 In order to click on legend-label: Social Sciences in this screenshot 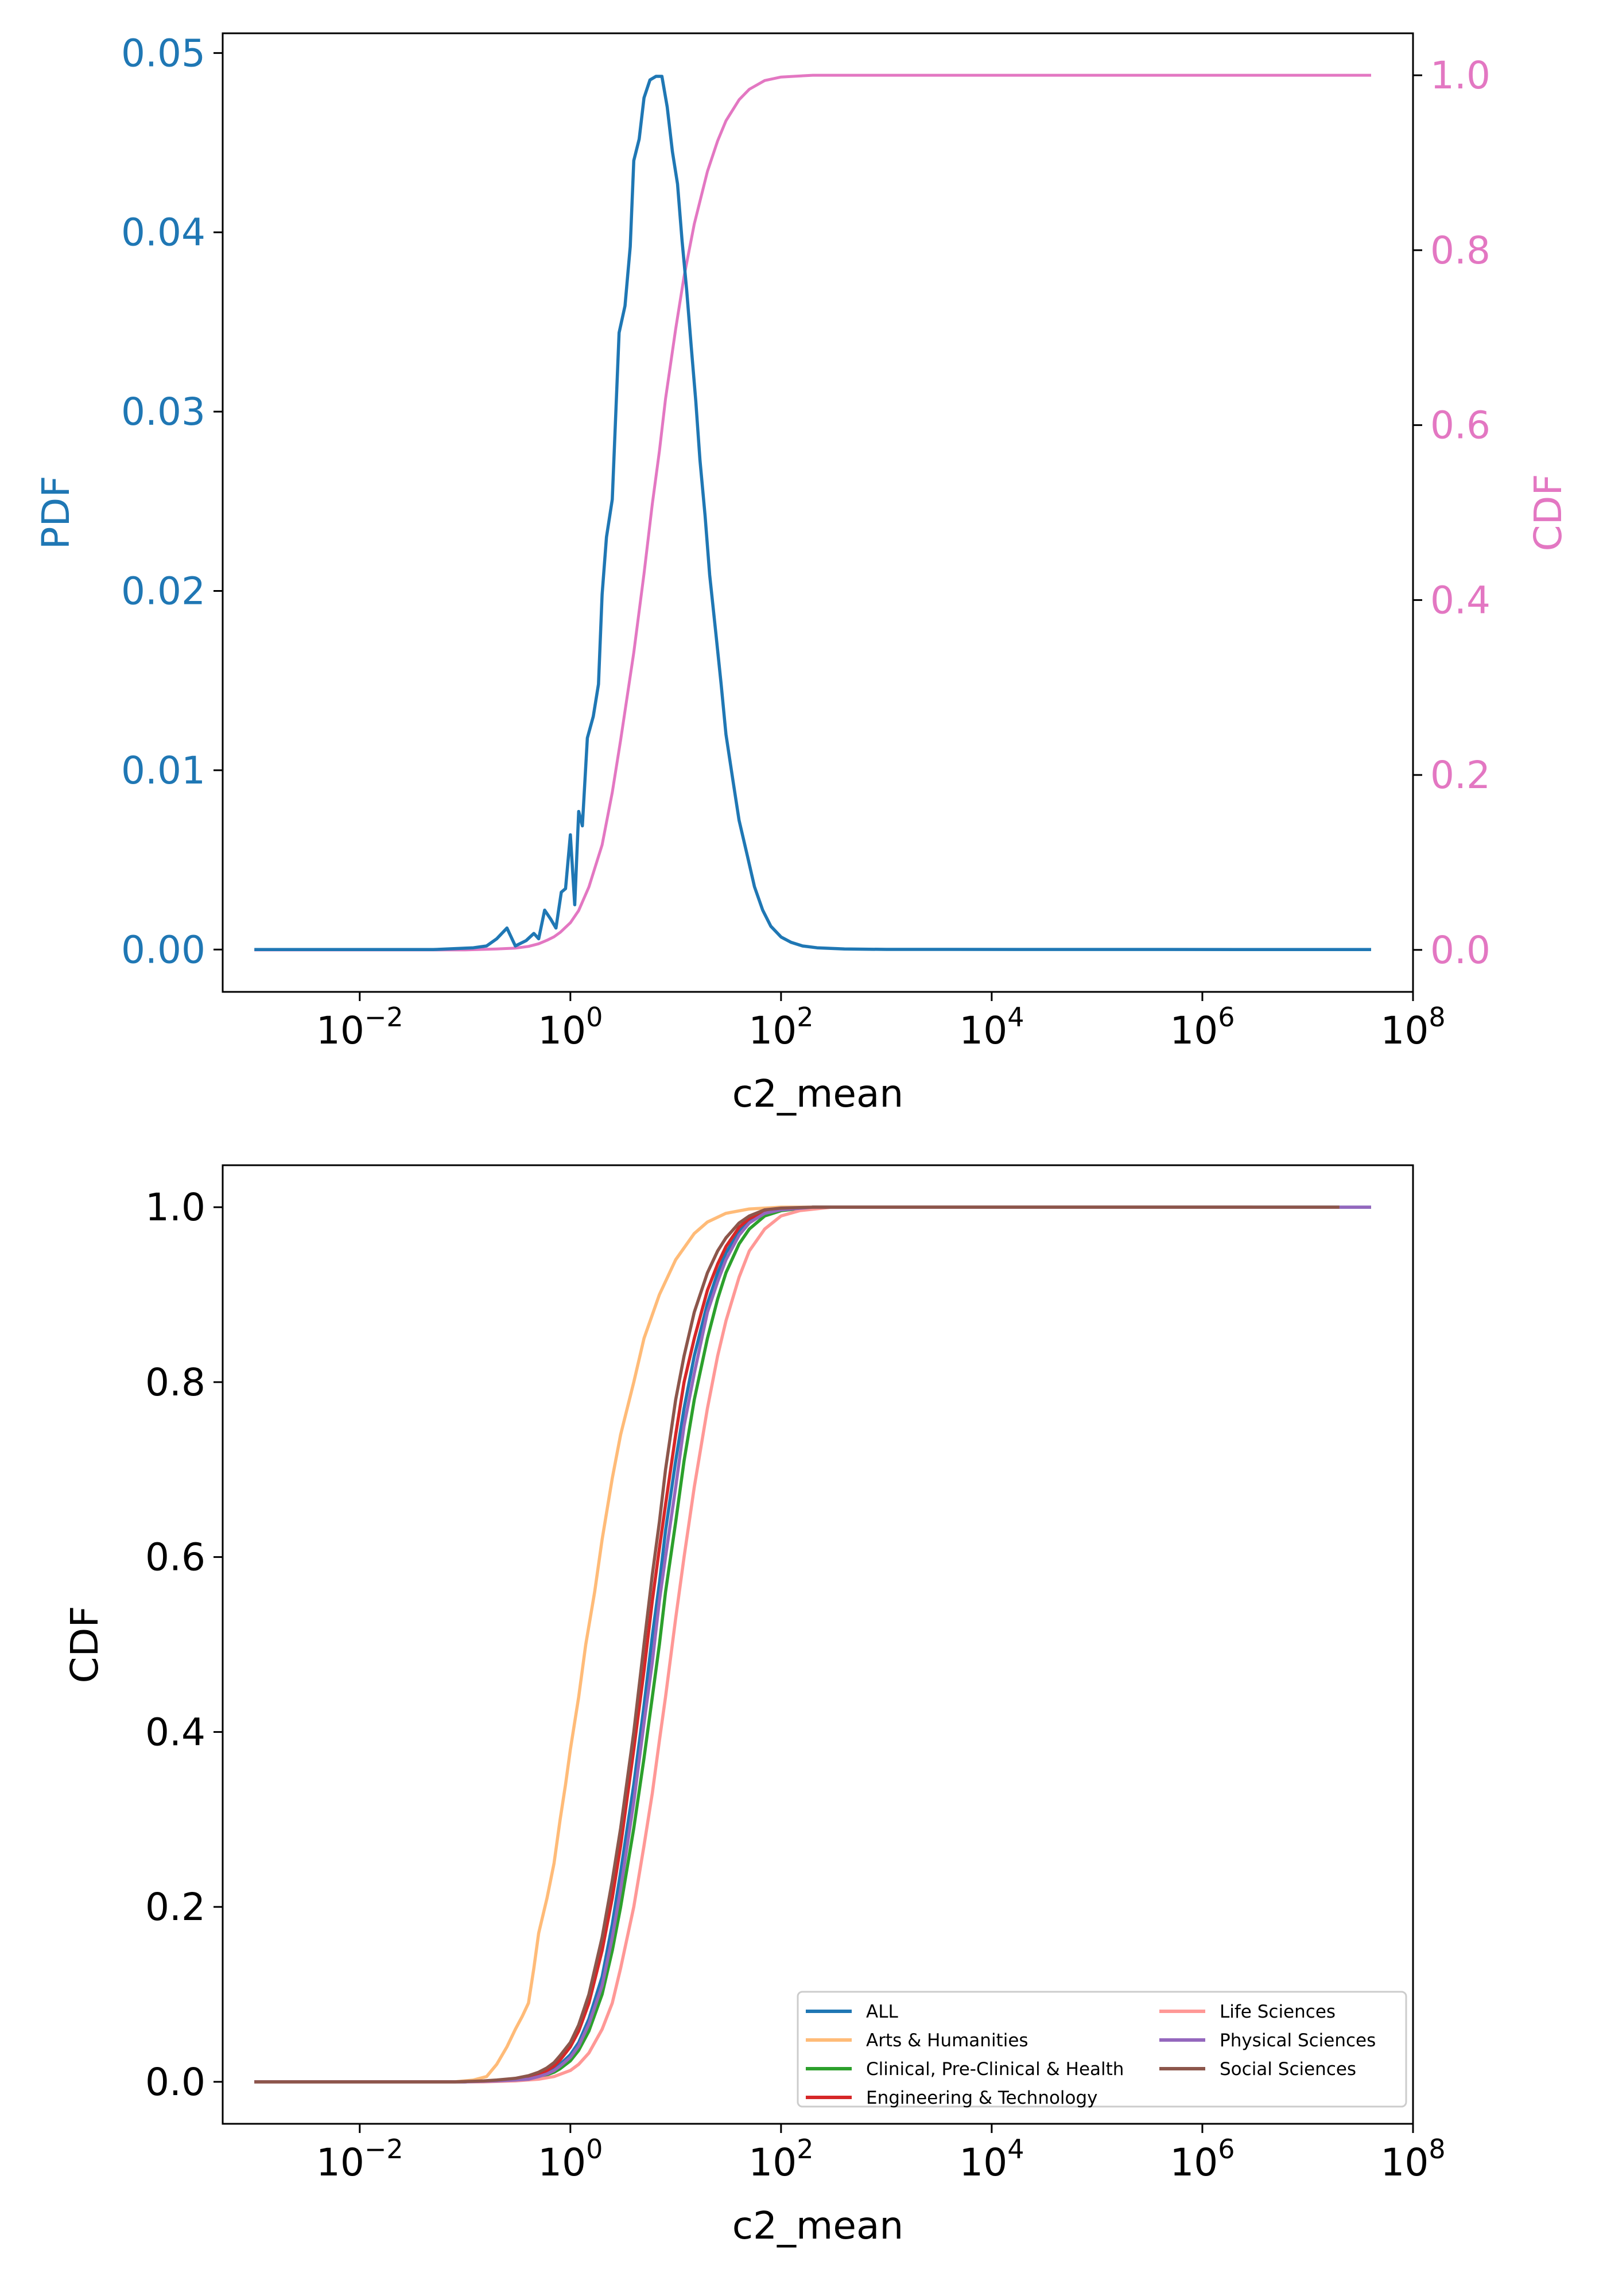, I will do `click(1288, 2069)`.